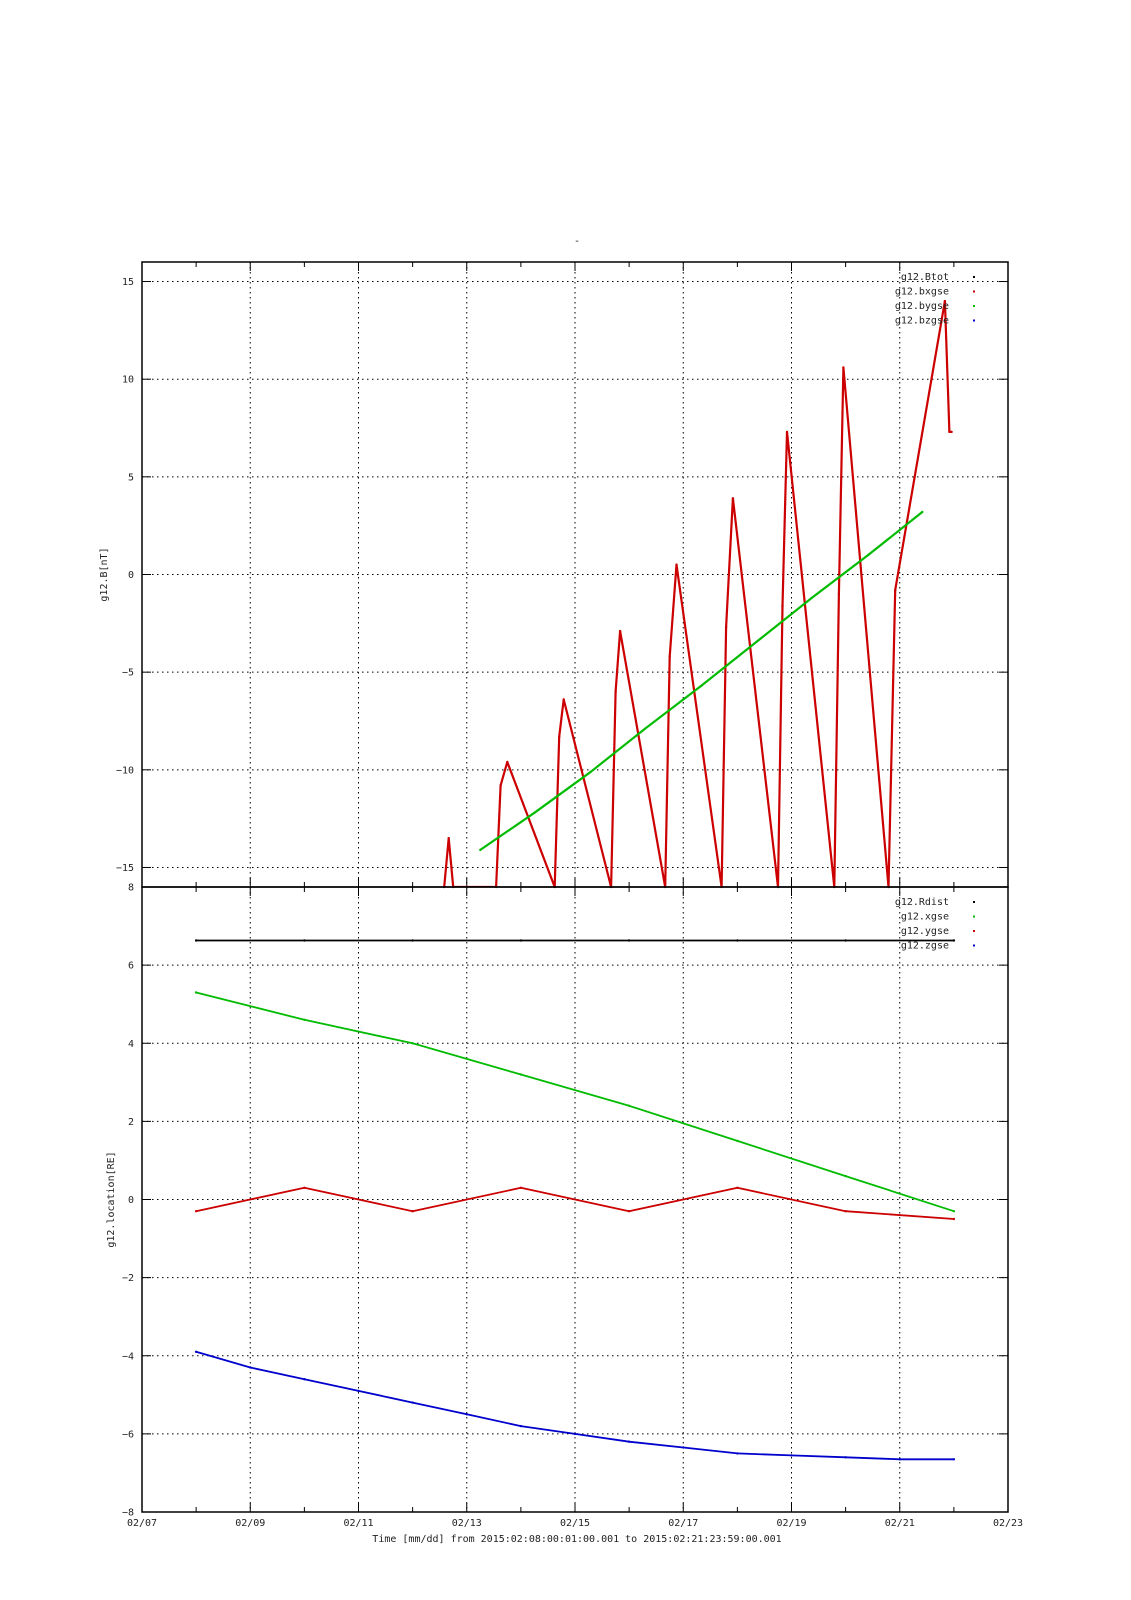 The image size is (1131, 1600). I want to click on x-tick-label: 02/23, so click(1008, 1523).